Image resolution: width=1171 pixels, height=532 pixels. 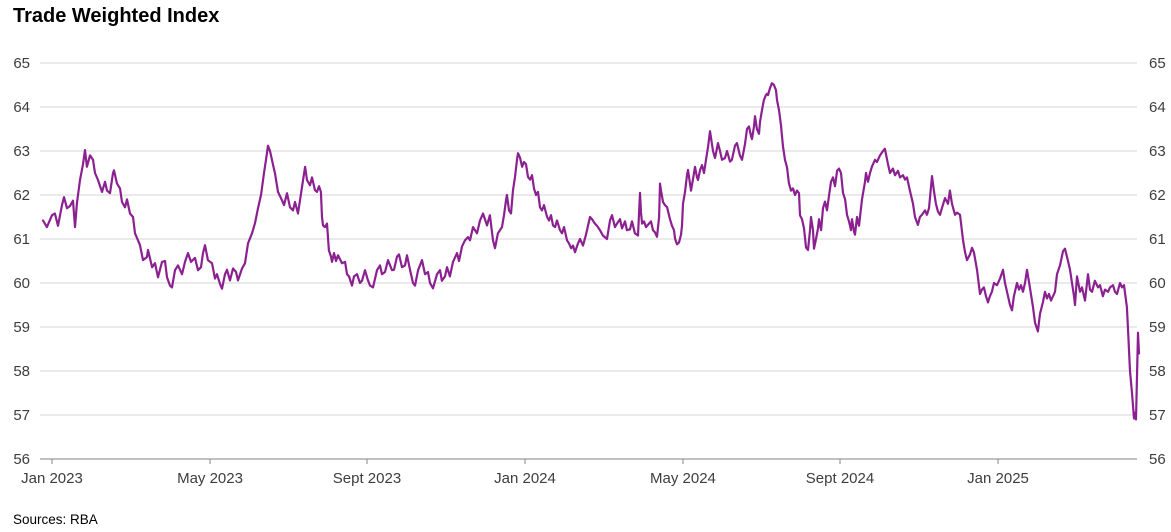 I want to click on y-tick-label-right: 56, so click(x=1157, y=459).